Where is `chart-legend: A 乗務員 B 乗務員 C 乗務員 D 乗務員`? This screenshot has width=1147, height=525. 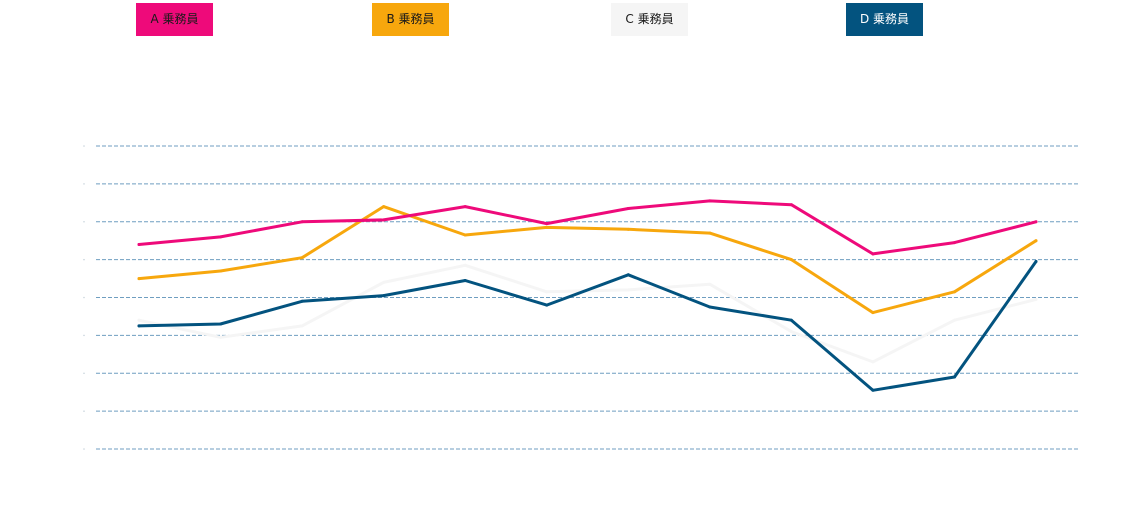
chart-legend: A 乗務員 B 乗務員 C 乗務員 D 乗務員 is located at coordinates (573, 19).